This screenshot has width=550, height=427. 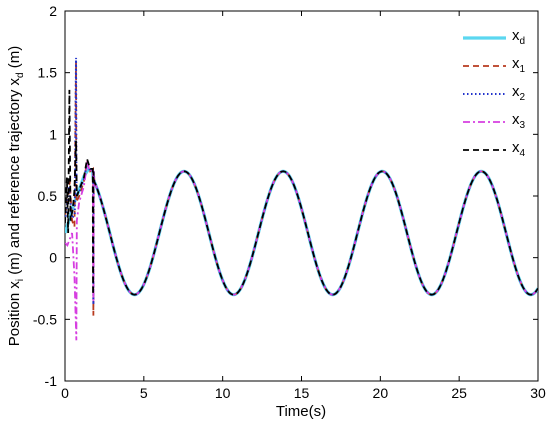 What do you see at coordinates (518, 37) in the screenshot?
I see `legend-label: xd` at bounding box center [518, 37].